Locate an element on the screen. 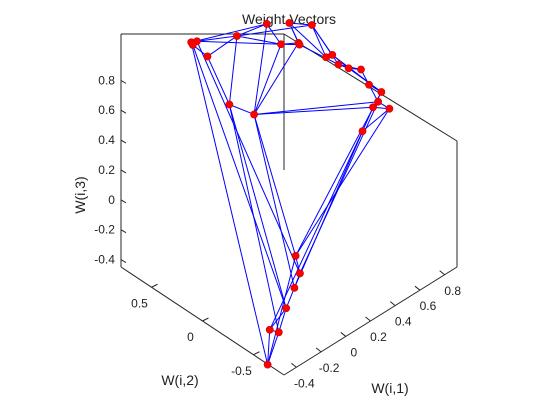 Image resolution: width=560 pixels, height=420 pixels. x-tick-label: 0.6 is located at coordinates (428, 306).